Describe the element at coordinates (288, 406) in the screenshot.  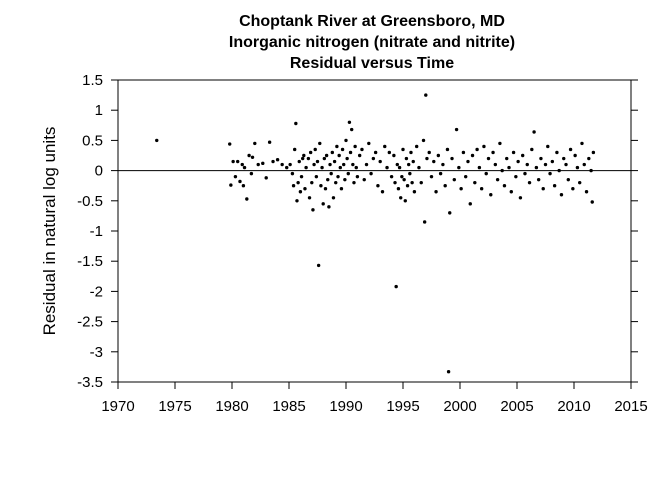
I see `x-tick-label: 1985` at that location.